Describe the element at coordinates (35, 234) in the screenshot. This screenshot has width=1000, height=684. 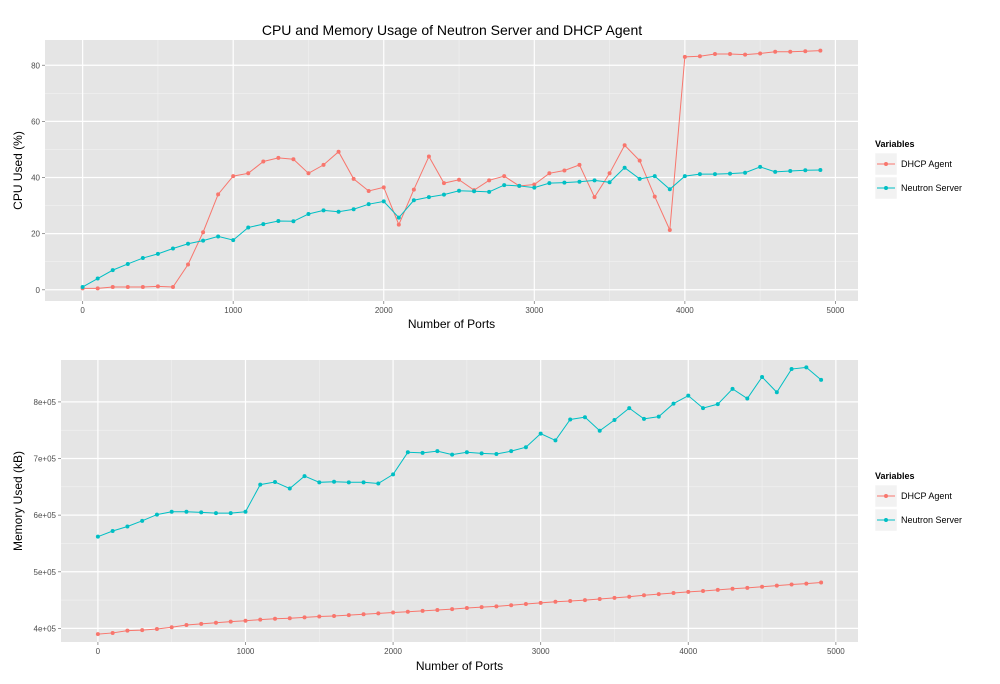
I see `y-tick-label: 20` at that location.